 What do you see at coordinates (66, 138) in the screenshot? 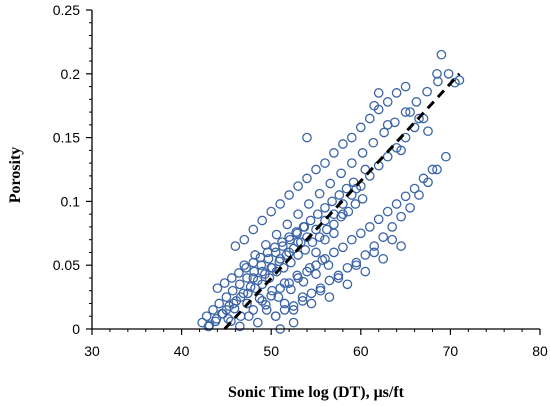
I see `y-tick-label: 0.15` at bounding box center [66, 138].